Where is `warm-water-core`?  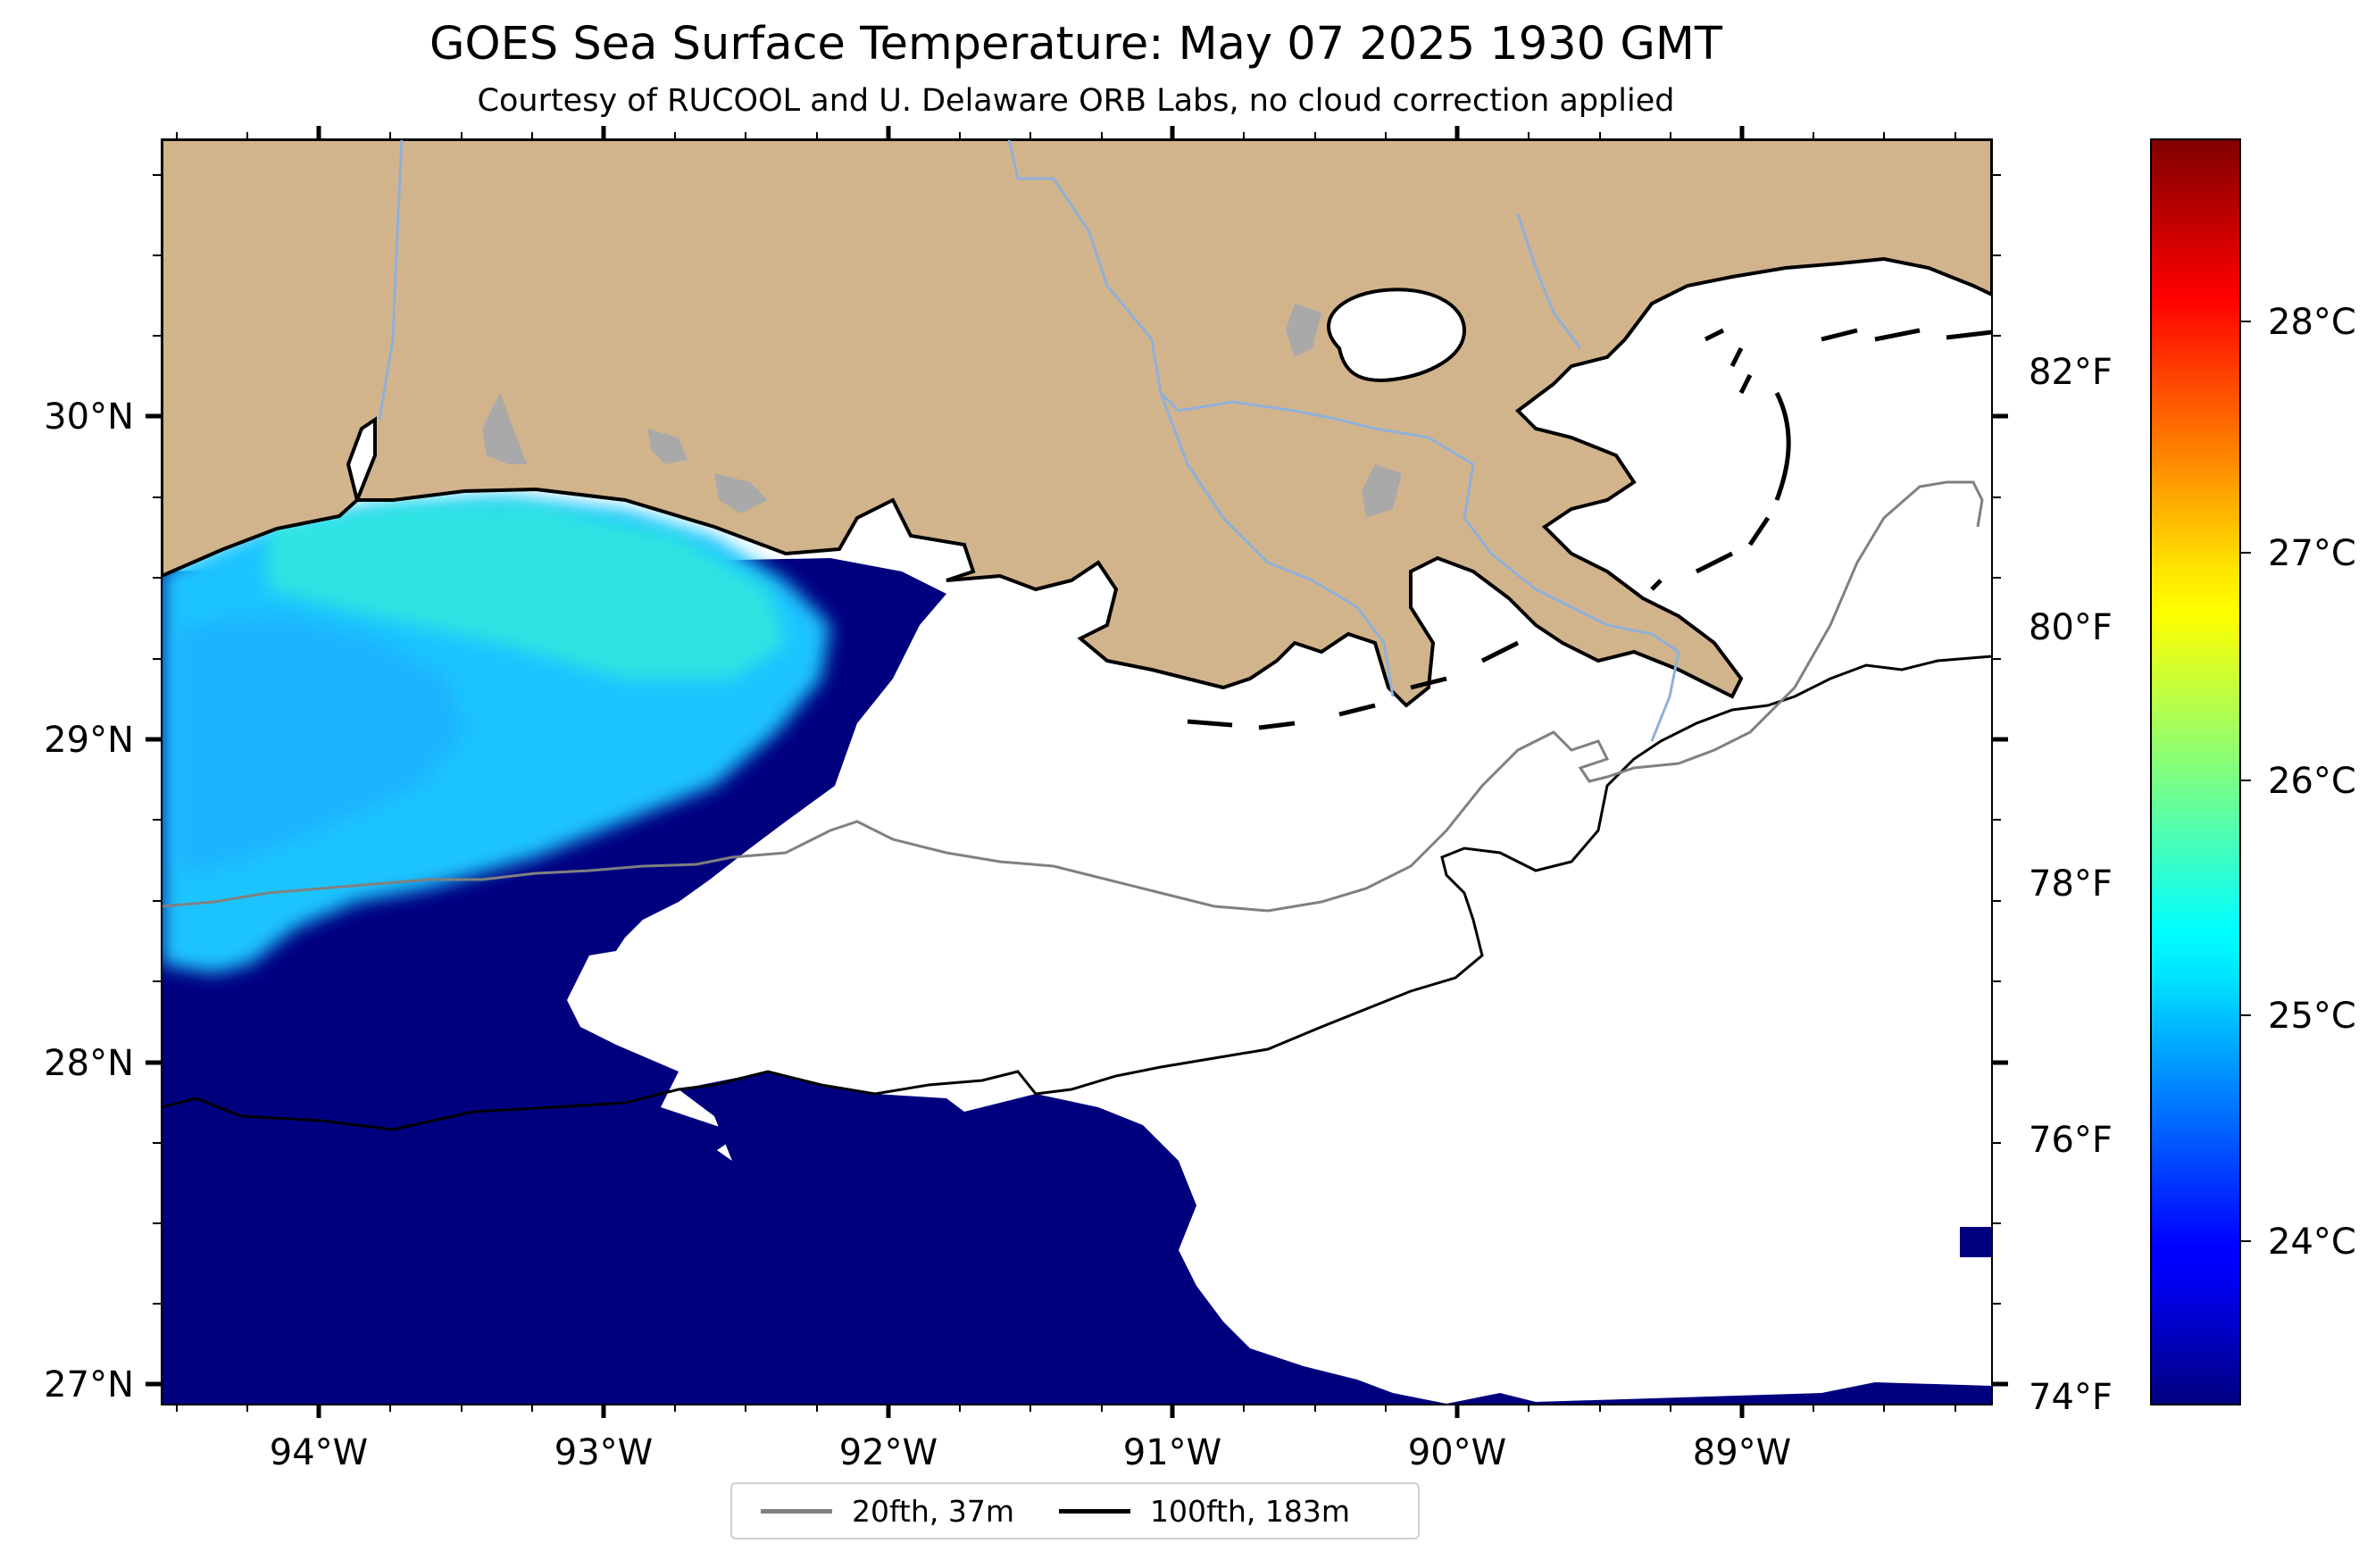
warm-water-core is located at coordinates (527, 592).